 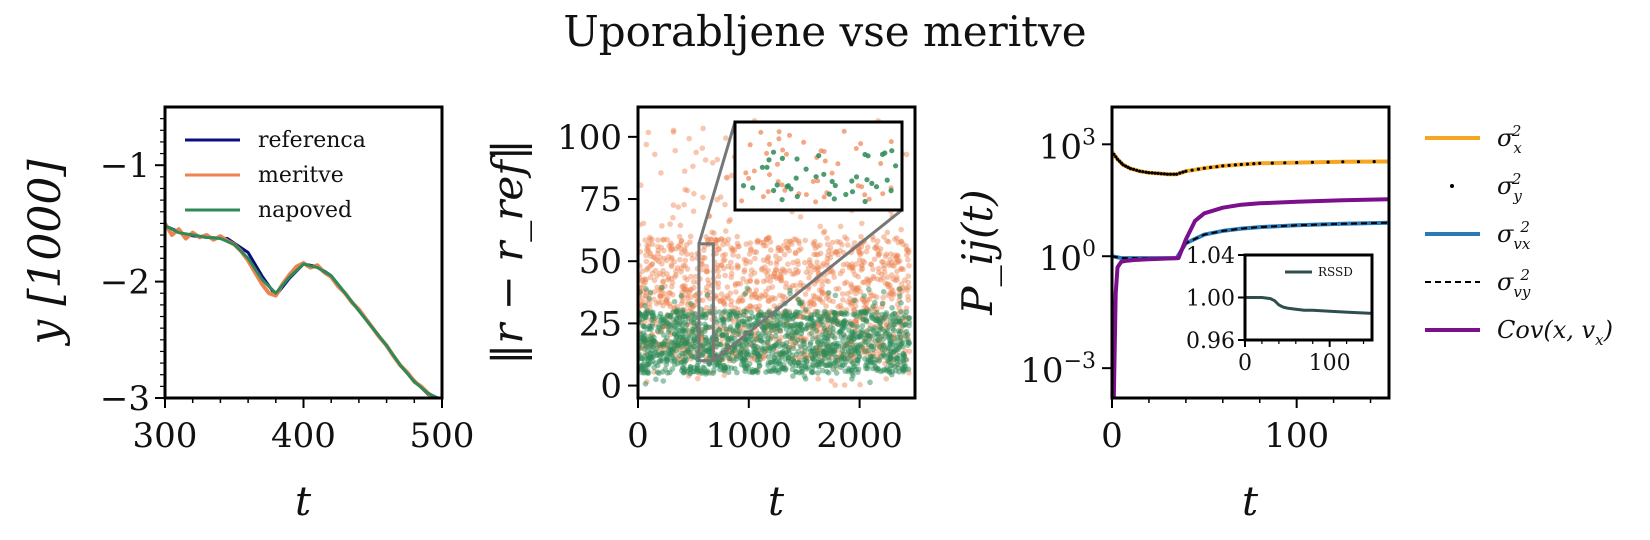 What do you see at coordinates (1067, 146) in the screenshot?
I see `panel3-ytick-label: 103` at bounding box center [1067, 146].